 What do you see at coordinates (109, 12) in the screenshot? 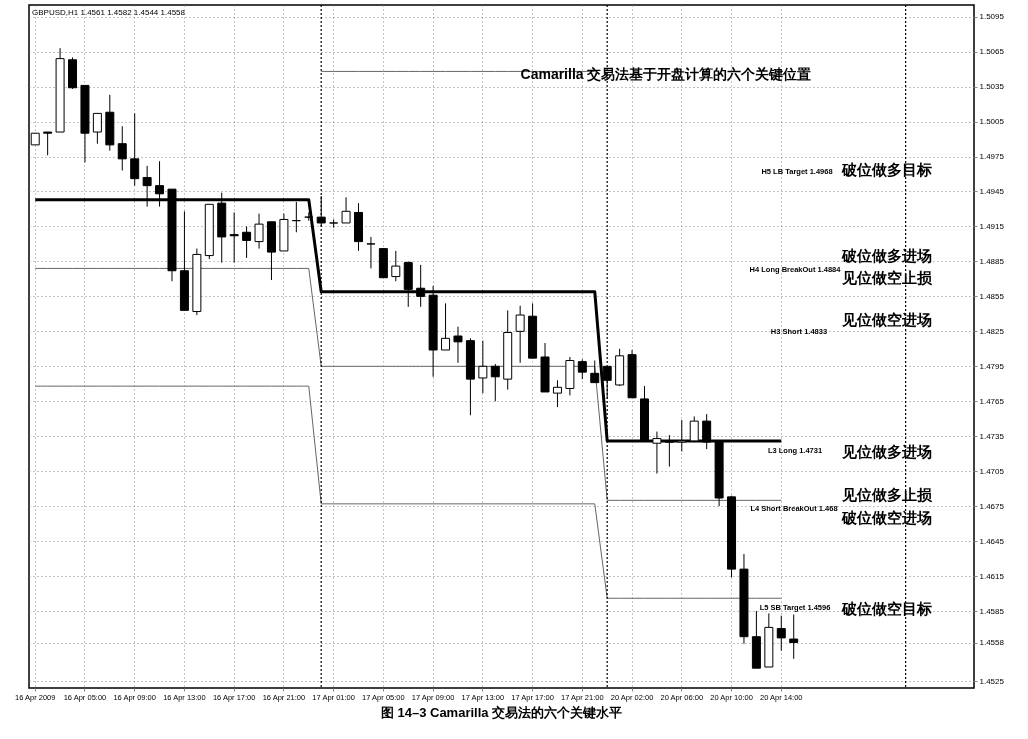
I see `annotation: GBPUSD,H1 1.4561 1.4582 1.4544 1.4558` at bounding box center [109, 12].